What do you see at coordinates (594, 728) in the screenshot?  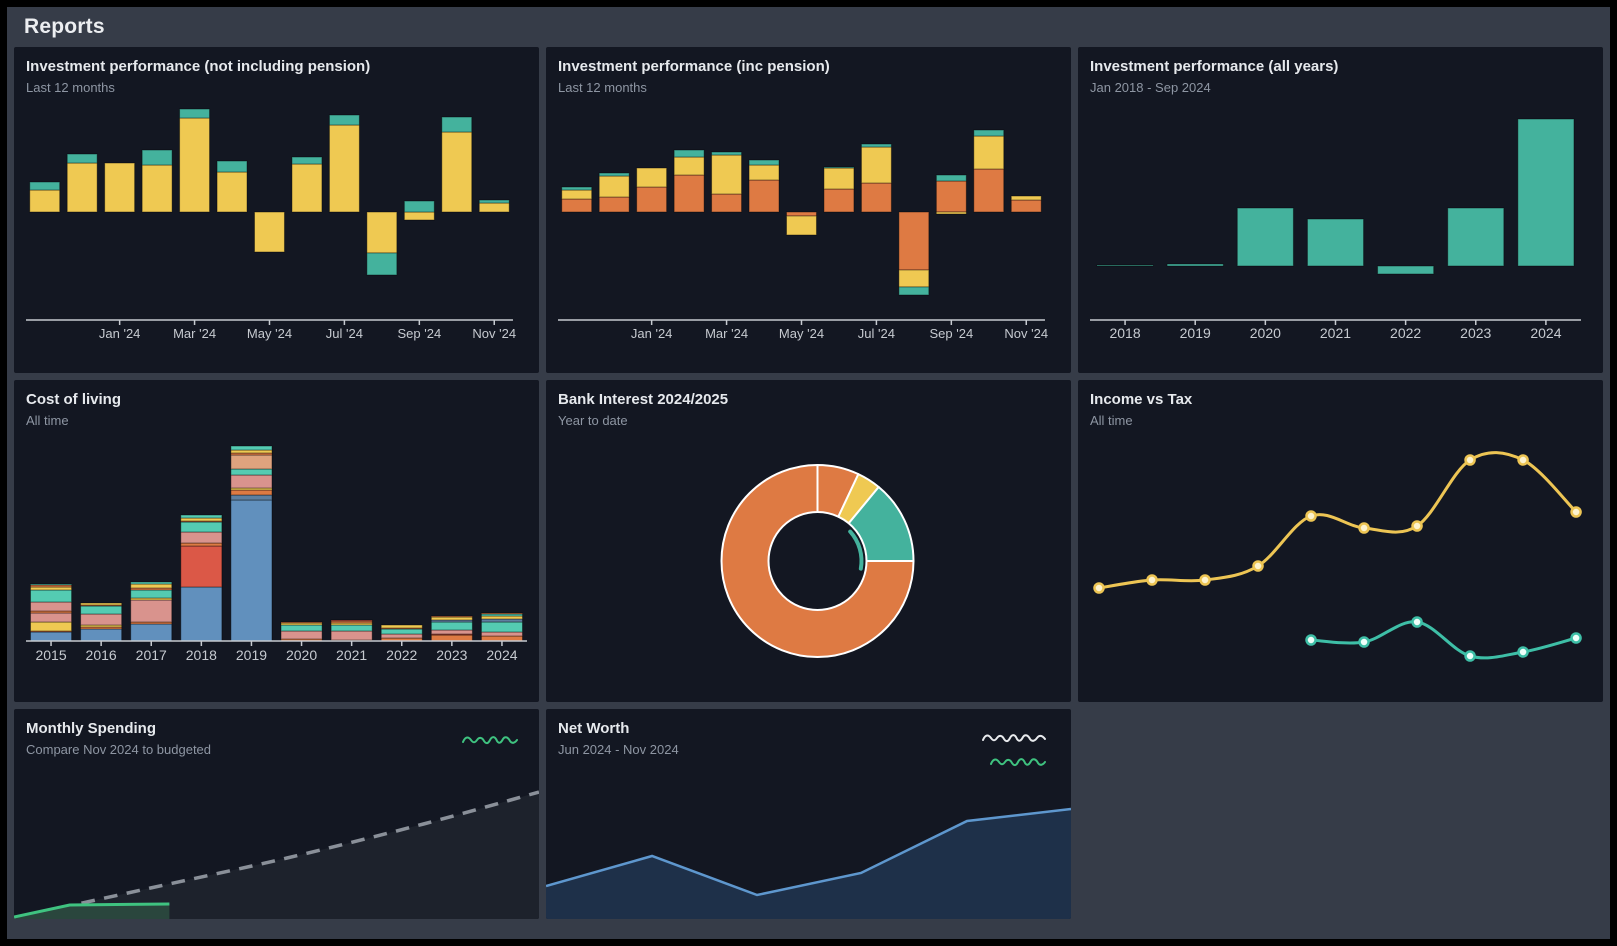 I see `panel-title: Net Worth` at bounding box center [594, 728].